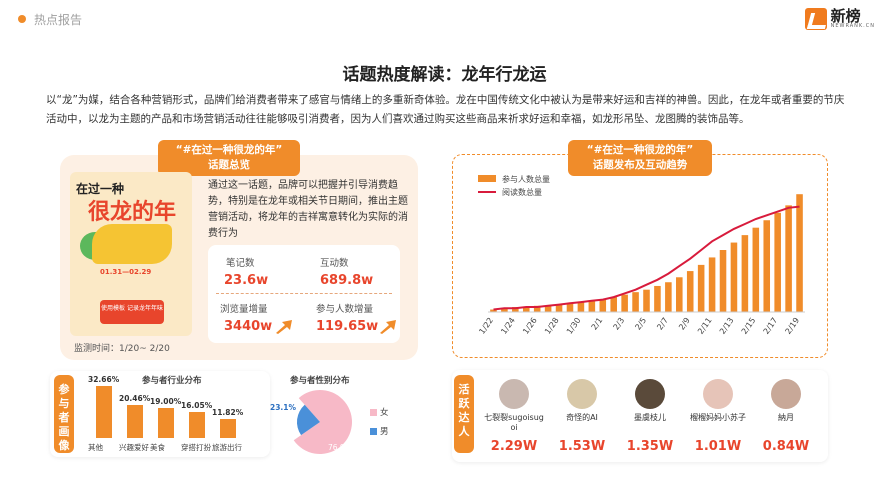  Describe the element at coordinates (246, 280) in the screenshot. I see `stat-value: 23.6w` at that location.